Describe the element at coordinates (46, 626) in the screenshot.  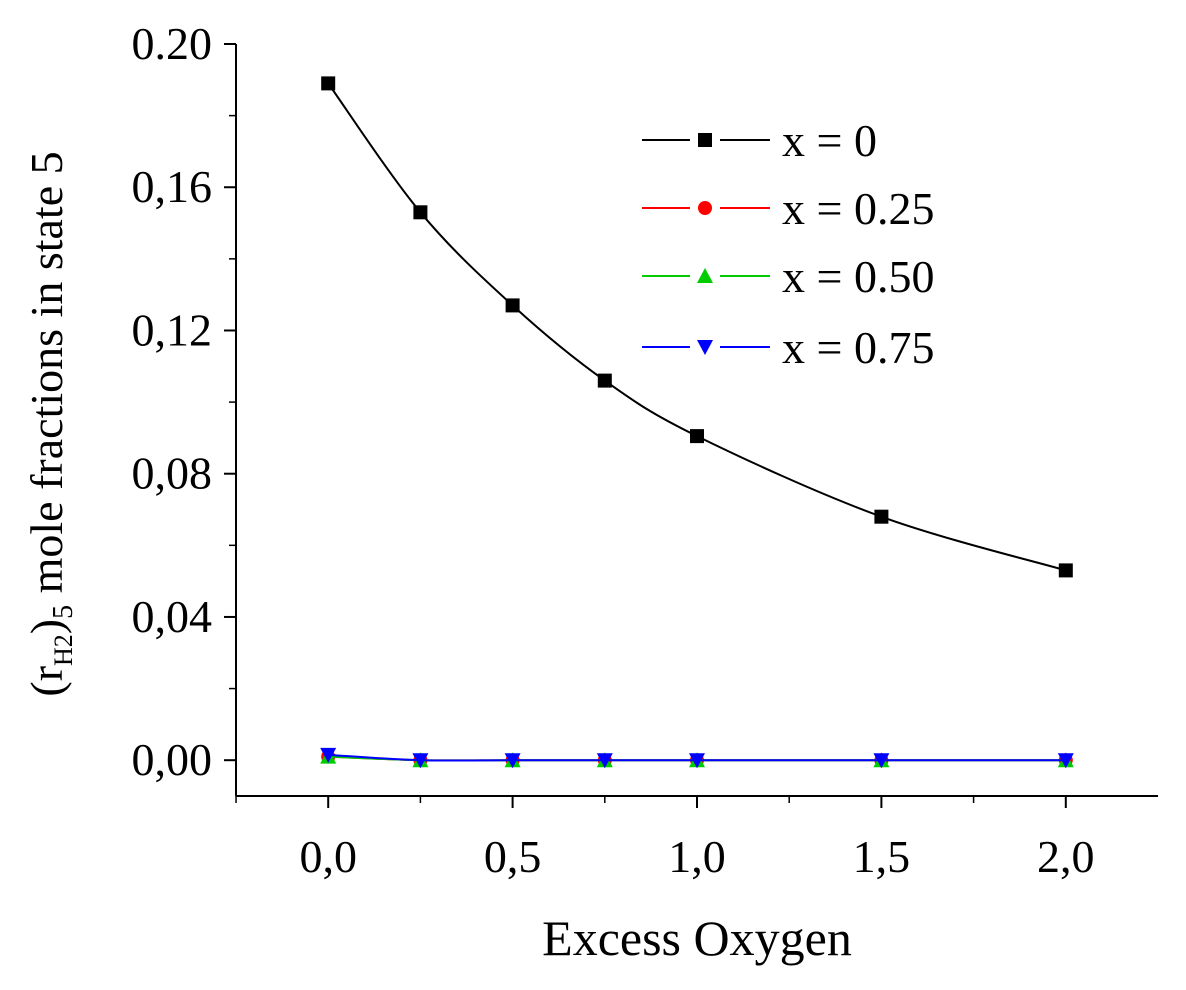
I see `y-axis-label-close: )` at that location.